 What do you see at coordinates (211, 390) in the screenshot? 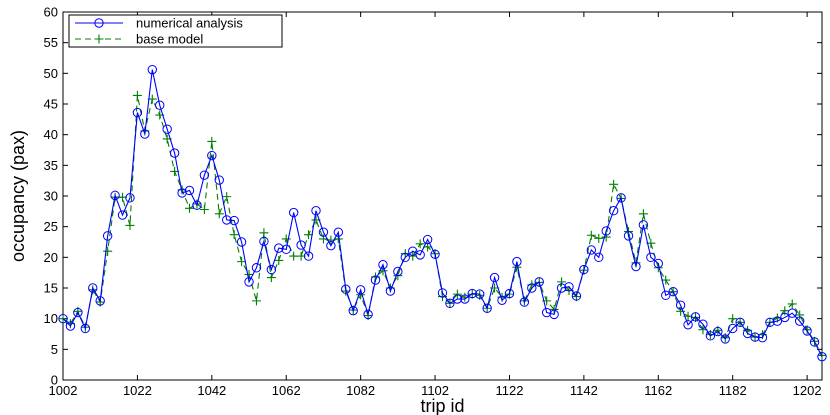
I see `x-tick-label: 1042` at bounding box center [211, 390].